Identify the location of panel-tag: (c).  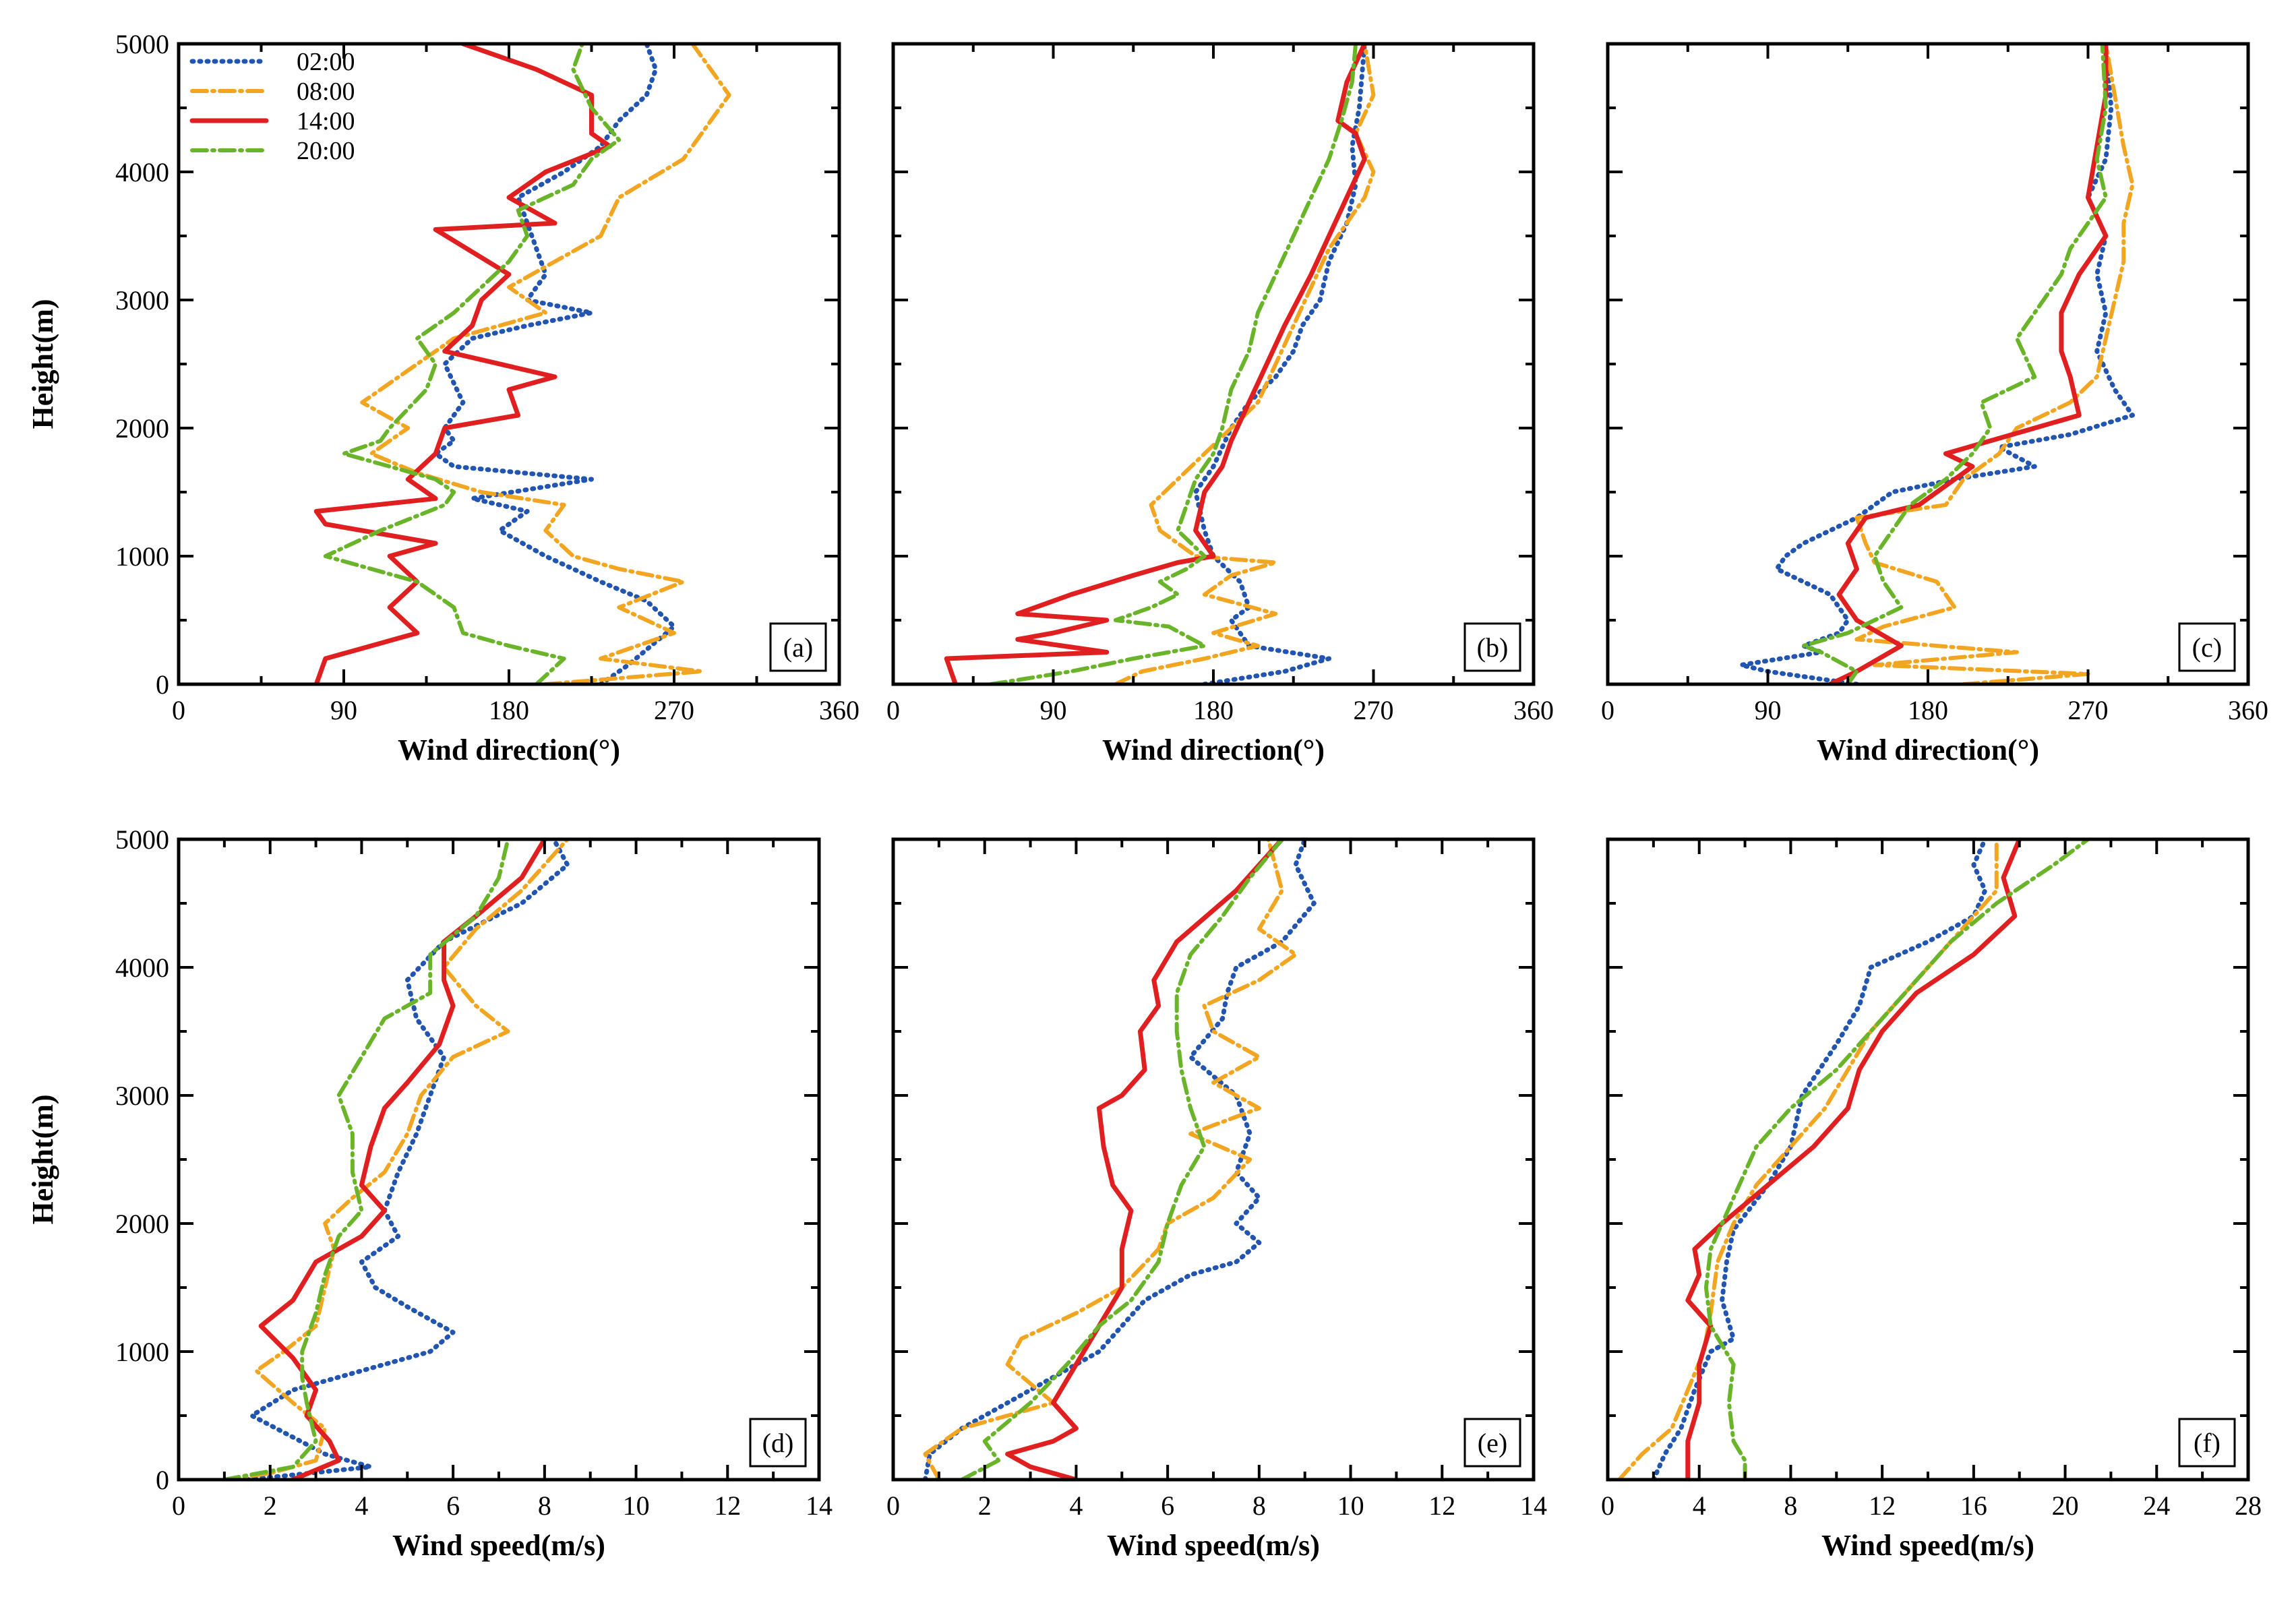
(2207, 647).